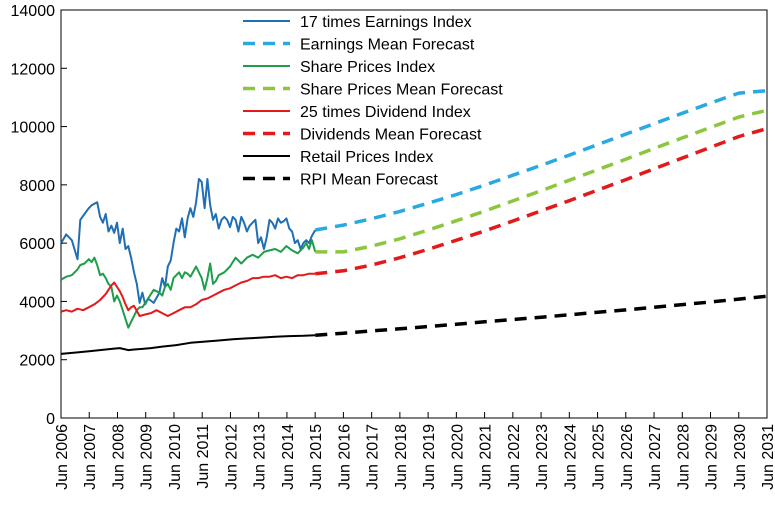 This screenshot has height=505, width=775. Describe the element at coordinates (627, 457) in the screenshot. I see `x-tick-label: Jun 2026` at that location.